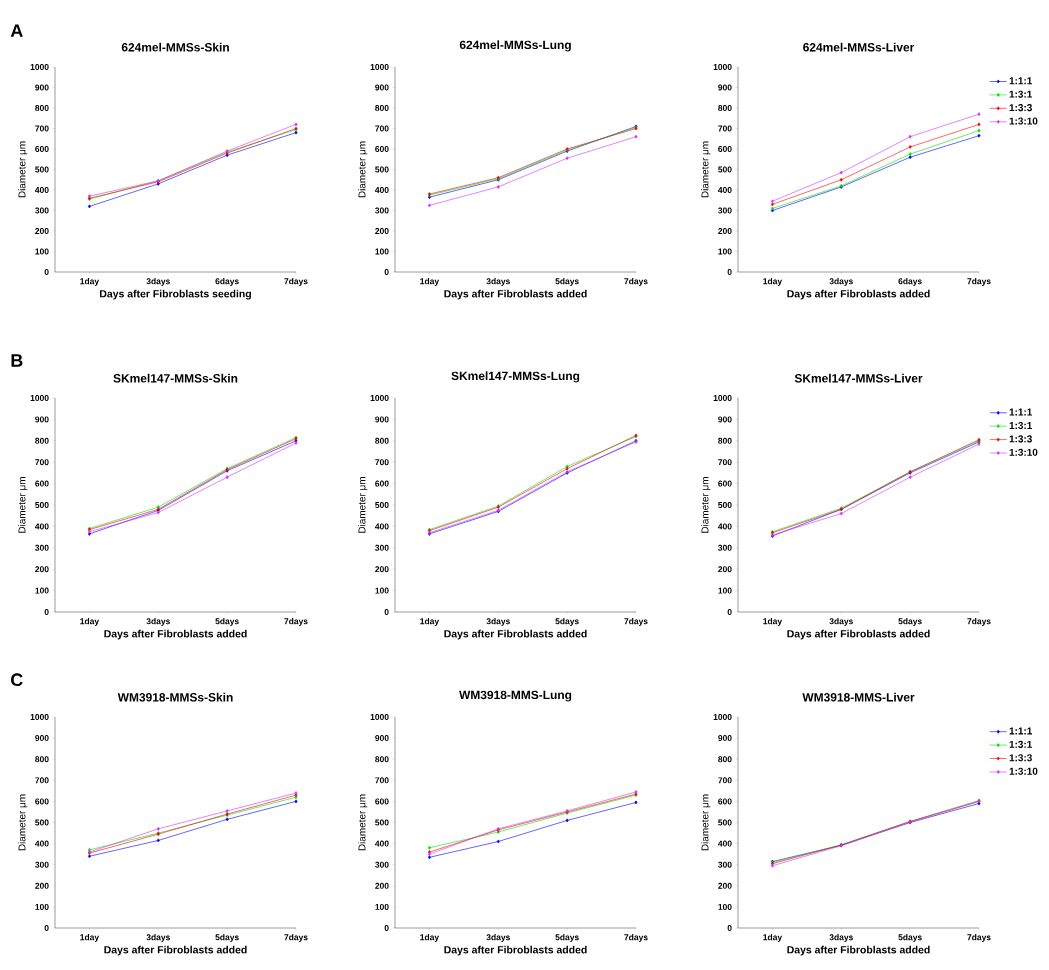 The image size is (1049, 970). Describe the element at coordinates (1021, 81) in the screenshot. I see `legend-label: 1:1:1` at that location.